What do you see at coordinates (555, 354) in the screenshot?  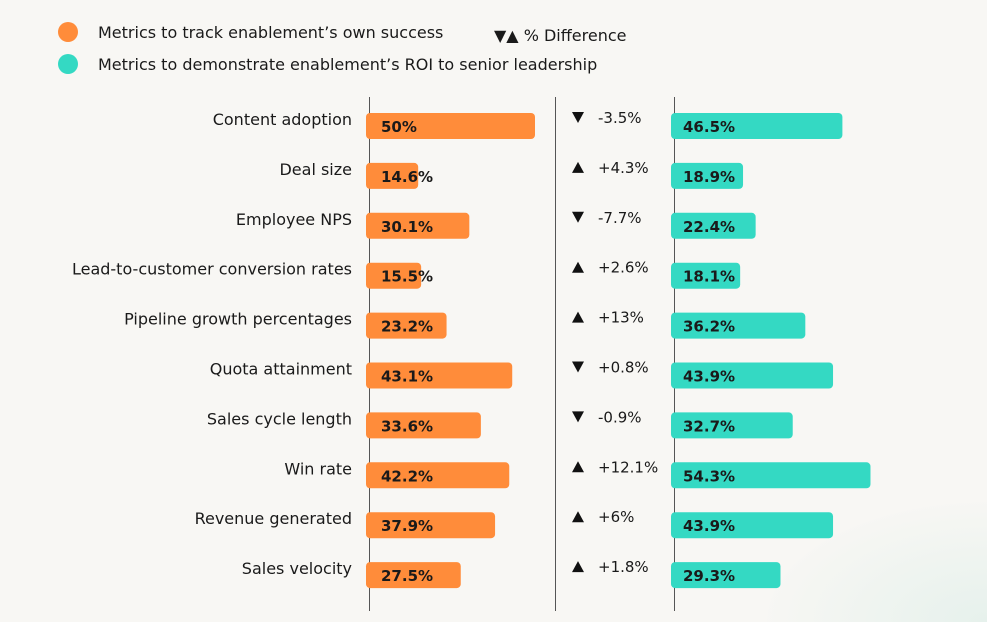 I see `axis-difference` at bounding box center [555, 354].